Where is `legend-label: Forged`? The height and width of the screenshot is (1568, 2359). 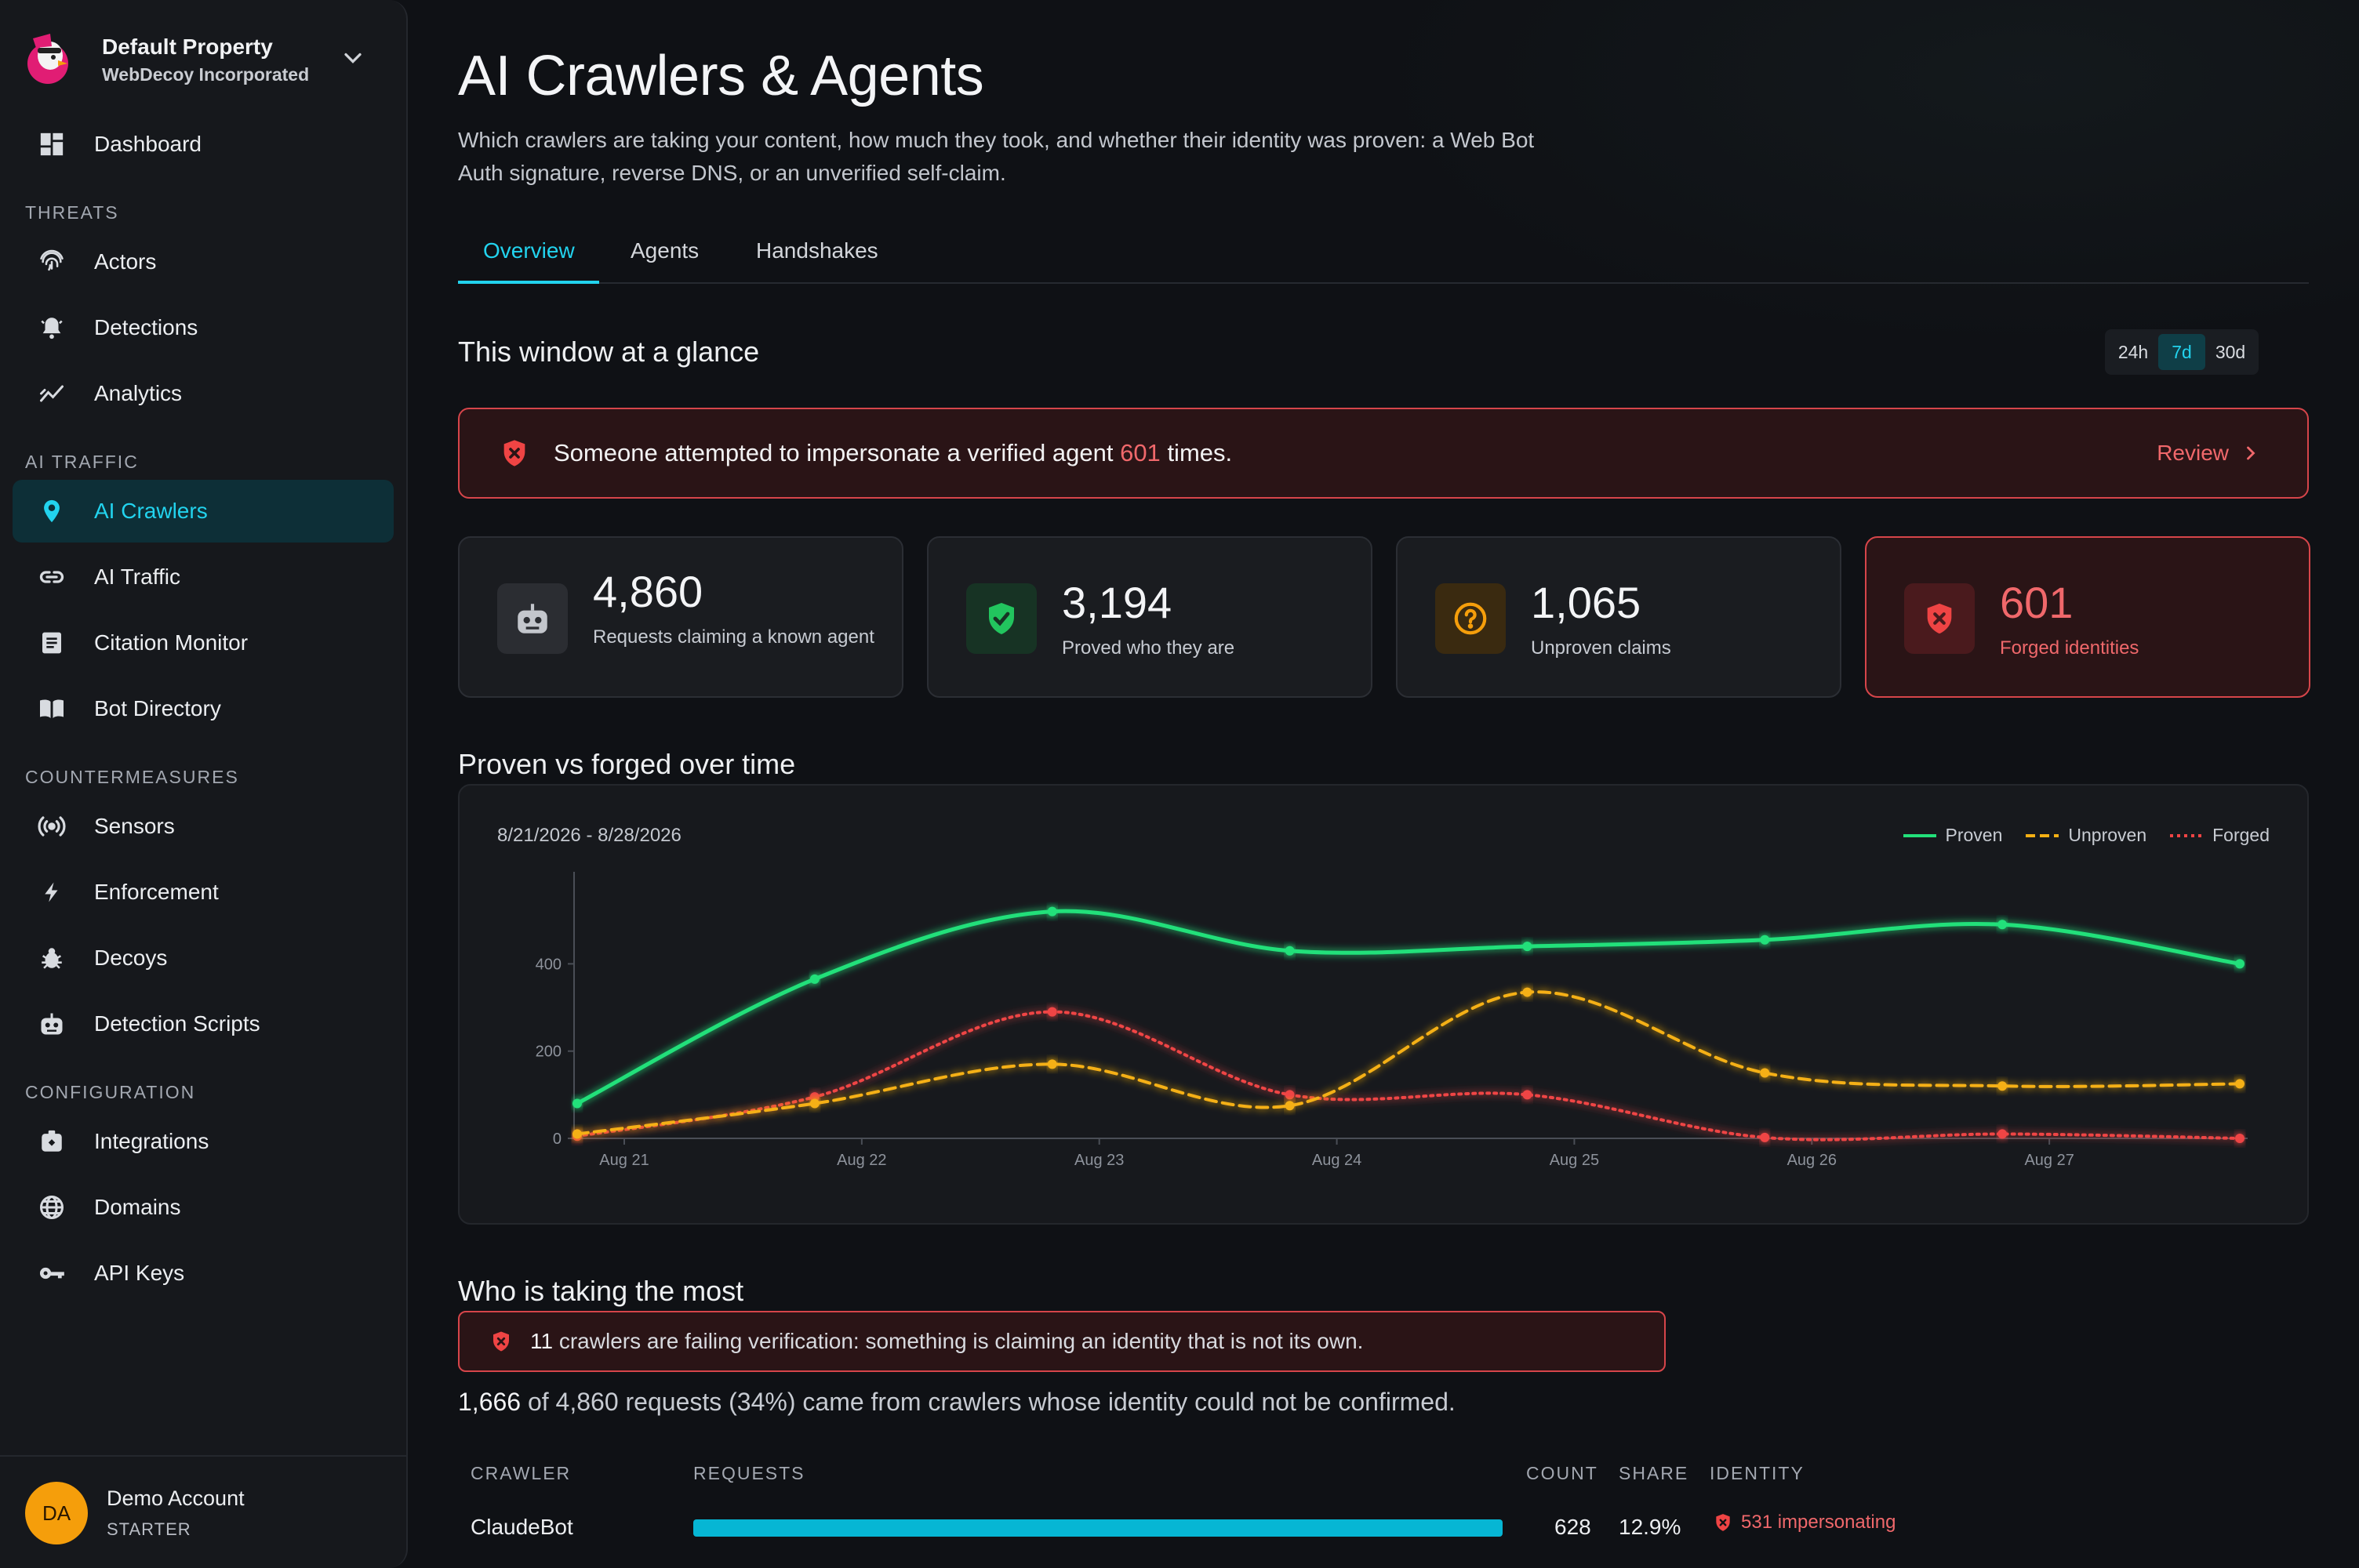 legend-label: Forged is located at coordinates (2241, 835).